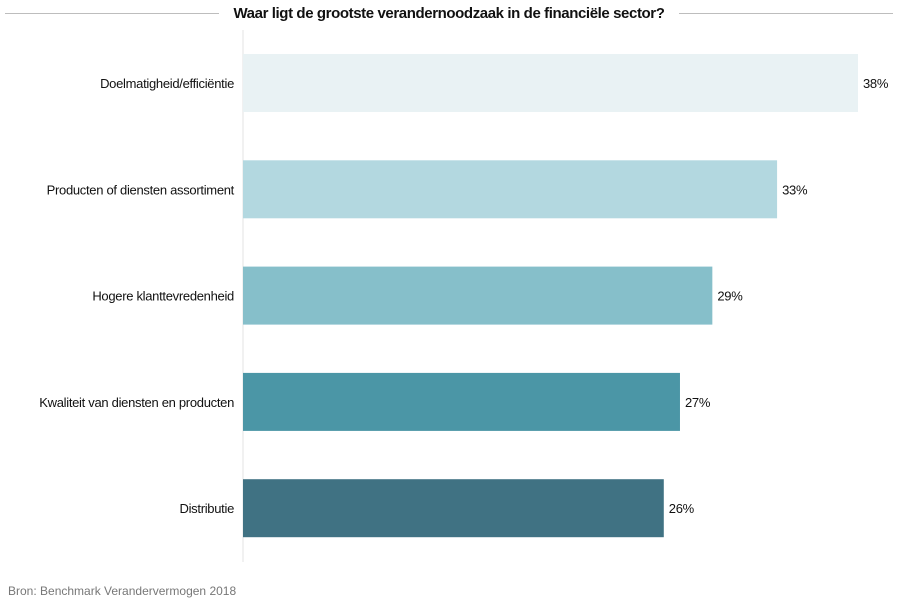 Image resolution: width=900 pixels, height=604 pixels. What do you see at coordinates (795, 189) in the screenshot?
I see `data-label: 33%` at bounding box center [795, 189].